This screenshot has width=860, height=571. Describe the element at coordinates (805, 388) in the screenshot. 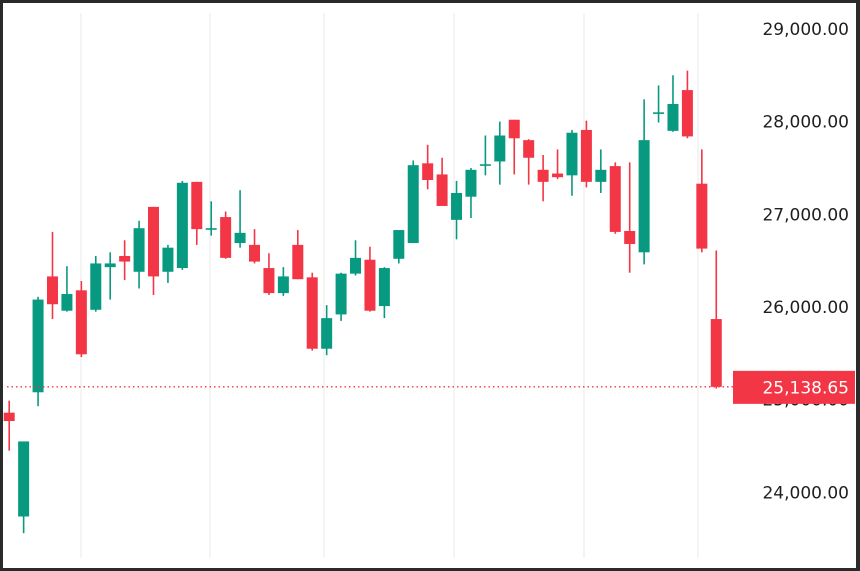

I see `last-price-value: 25,138.65` at that location.